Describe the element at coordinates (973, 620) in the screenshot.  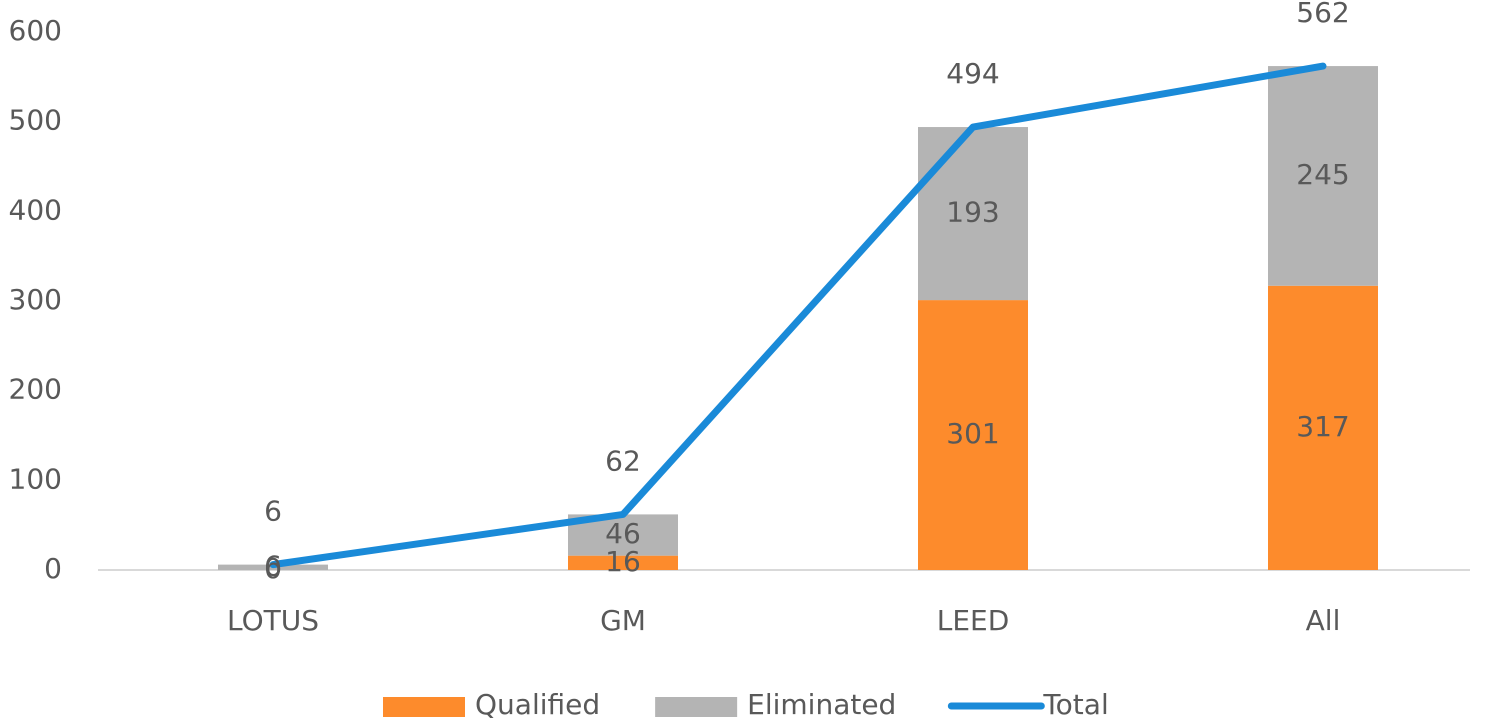
I see `x-tick-label: LEED` at that location.